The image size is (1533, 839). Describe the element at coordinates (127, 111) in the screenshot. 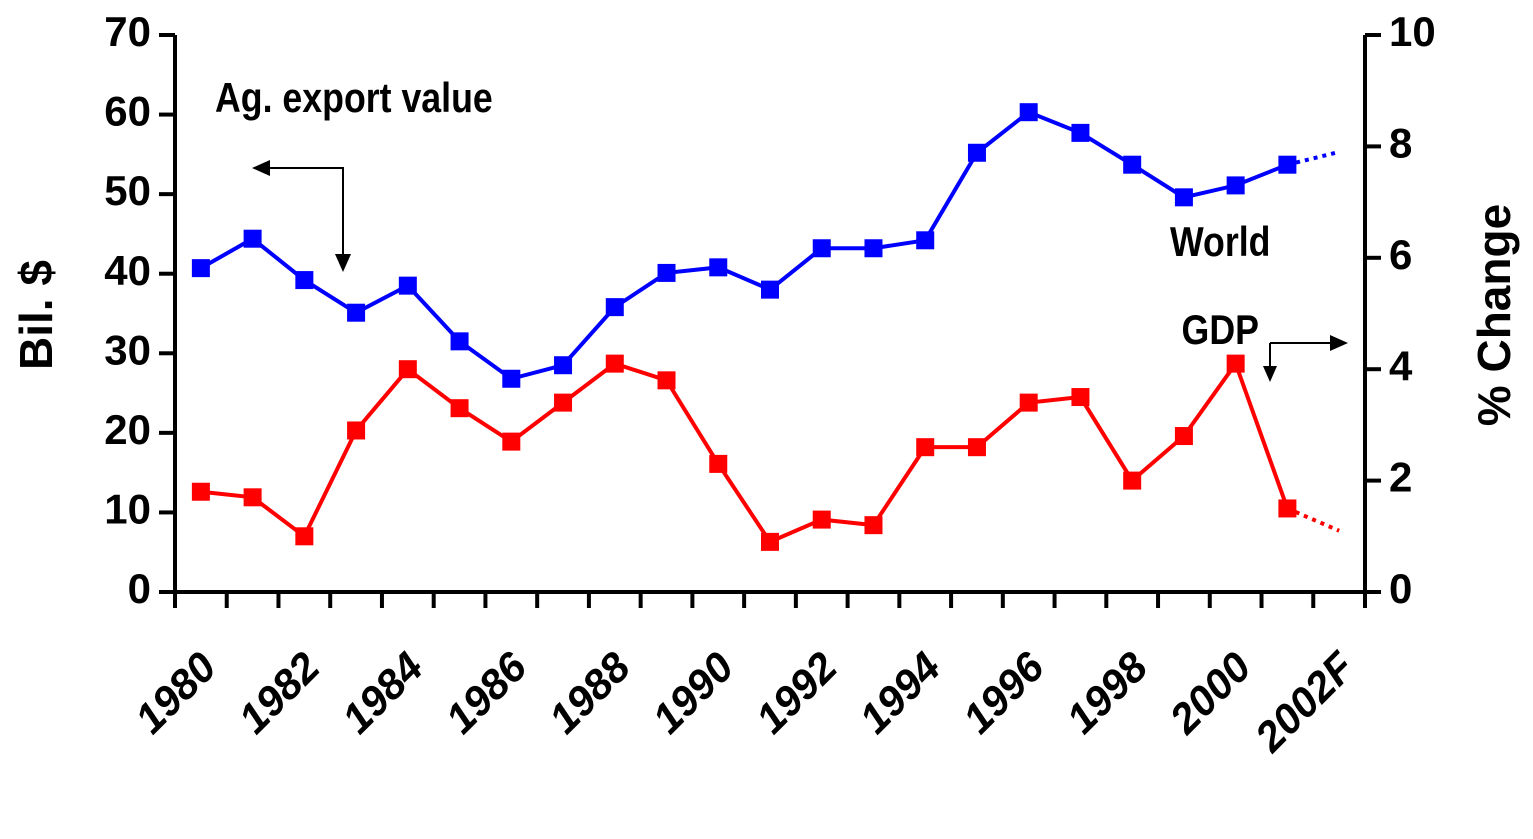

I see `y-tick-label: 60` at that location.